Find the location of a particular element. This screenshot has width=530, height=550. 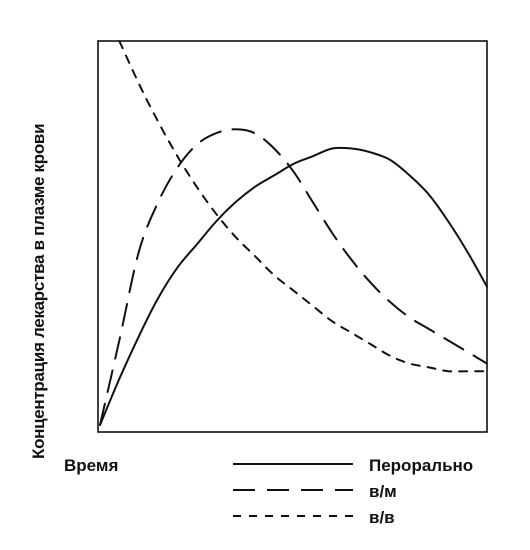

legend-label-iv: в/в is located at coordinates (382, 517).